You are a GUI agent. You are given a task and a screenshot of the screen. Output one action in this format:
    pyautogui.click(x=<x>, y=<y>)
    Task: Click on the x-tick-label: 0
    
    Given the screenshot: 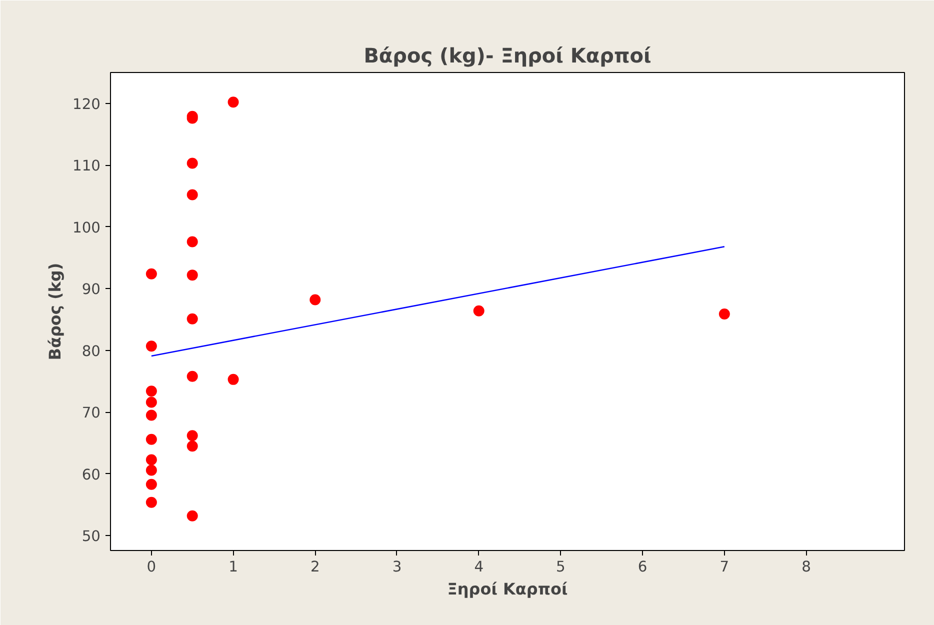 What is the action you would take?
    pyautogui.click(x=151, y=567)
    